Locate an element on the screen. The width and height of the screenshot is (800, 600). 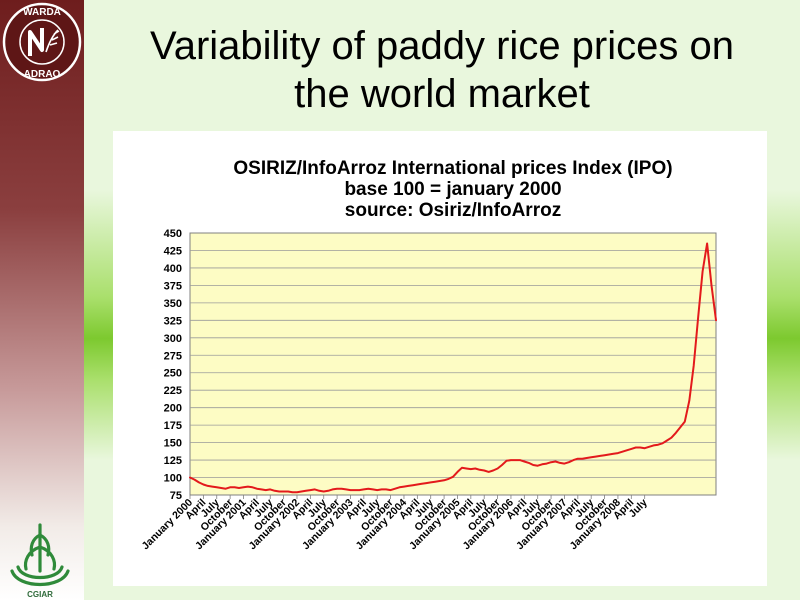
y-tick-label: 275 is located at coordinates (173, 356).